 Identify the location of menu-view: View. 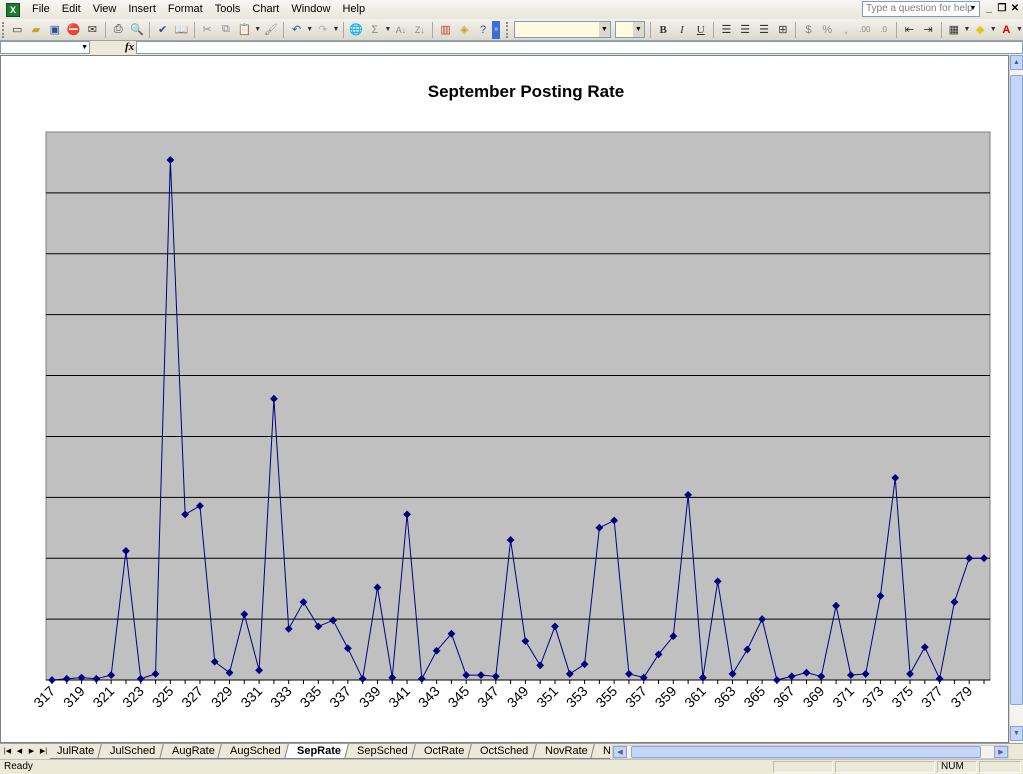
(104, 9).